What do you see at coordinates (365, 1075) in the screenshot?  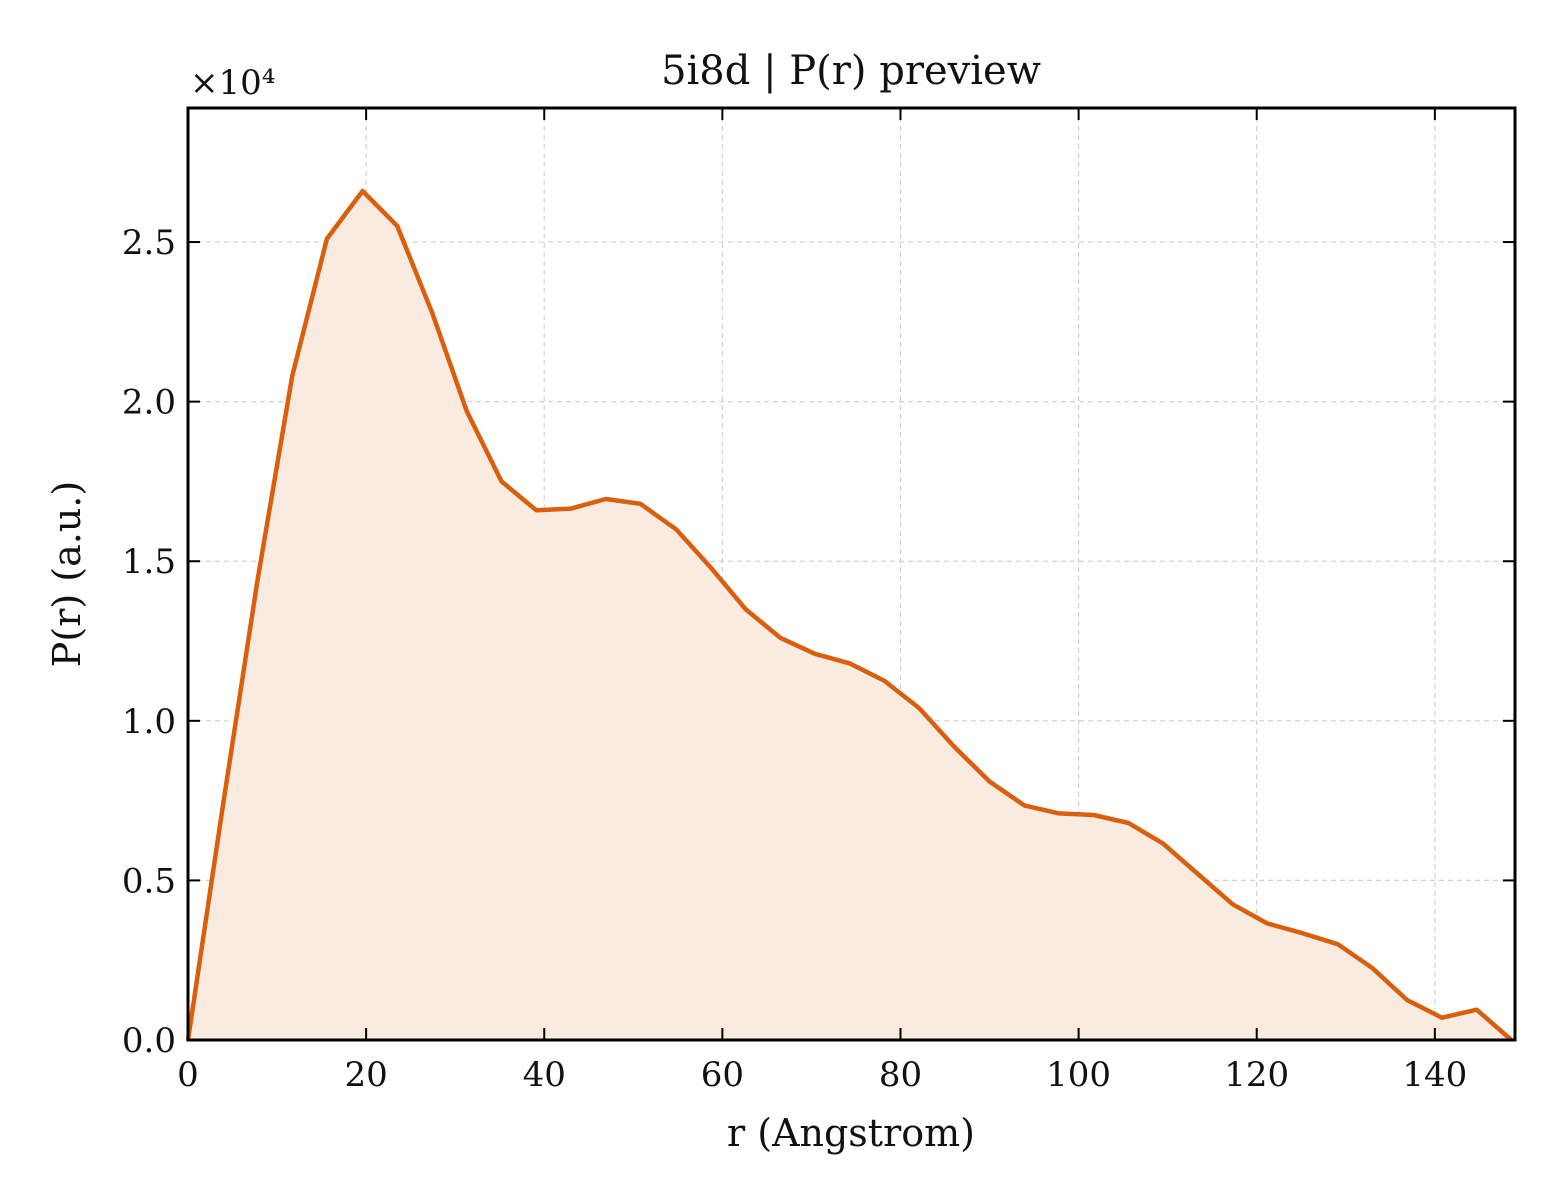 I see `x-tick-label: 20` at bounding box center [365, 1075].